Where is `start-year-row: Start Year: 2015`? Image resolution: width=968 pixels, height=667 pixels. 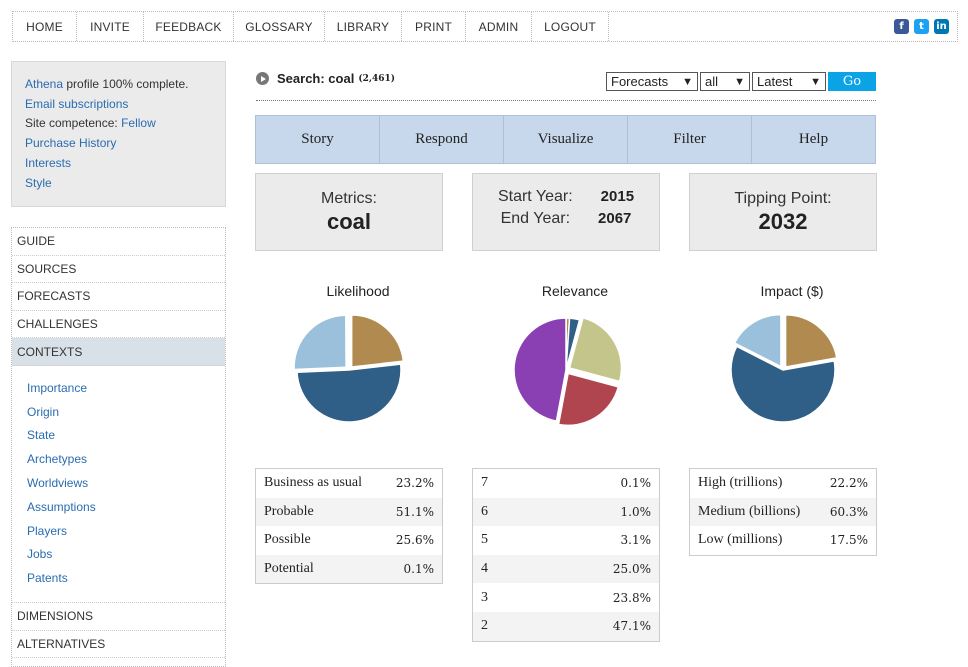
start-year-row: Start Year: 2015 is located at coordinates (566, 197).